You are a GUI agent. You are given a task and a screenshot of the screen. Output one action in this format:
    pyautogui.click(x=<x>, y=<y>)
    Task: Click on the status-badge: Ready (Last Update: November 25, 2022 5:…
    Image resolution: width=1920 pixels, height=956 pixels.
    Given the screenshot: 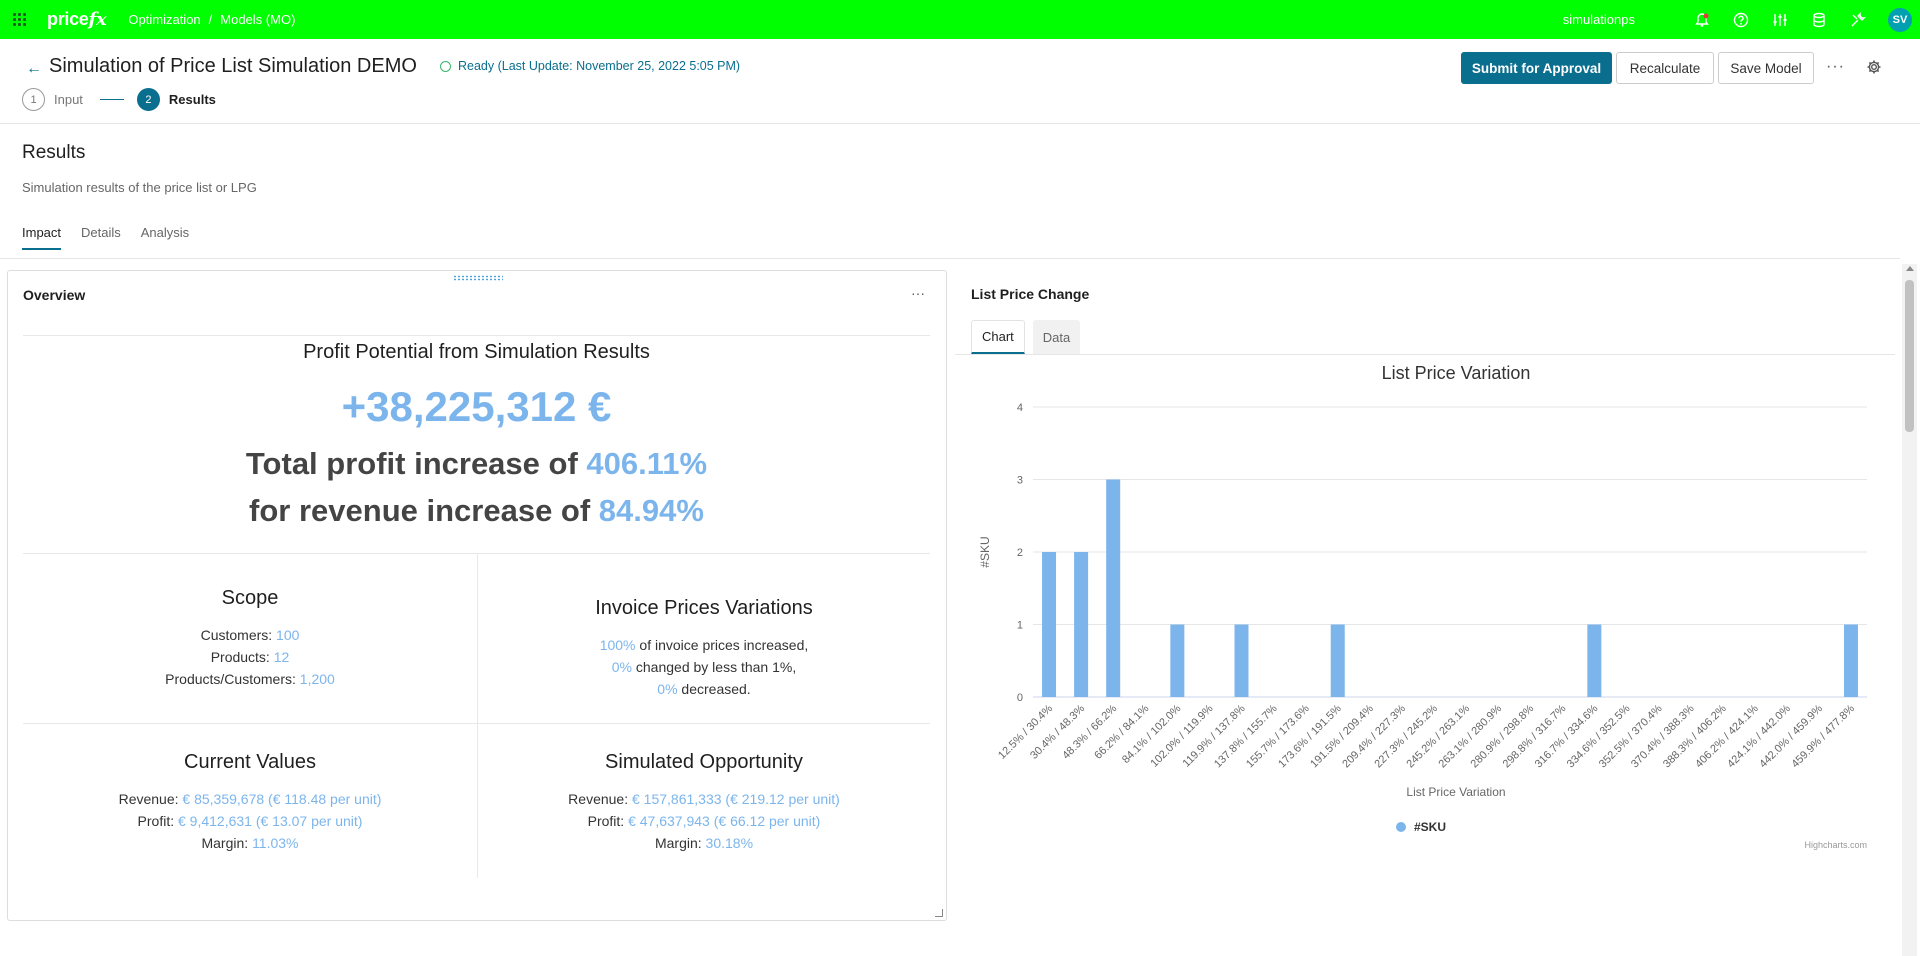 What is the action you would take?
    pyautogui.click(x=590, y=66)
    